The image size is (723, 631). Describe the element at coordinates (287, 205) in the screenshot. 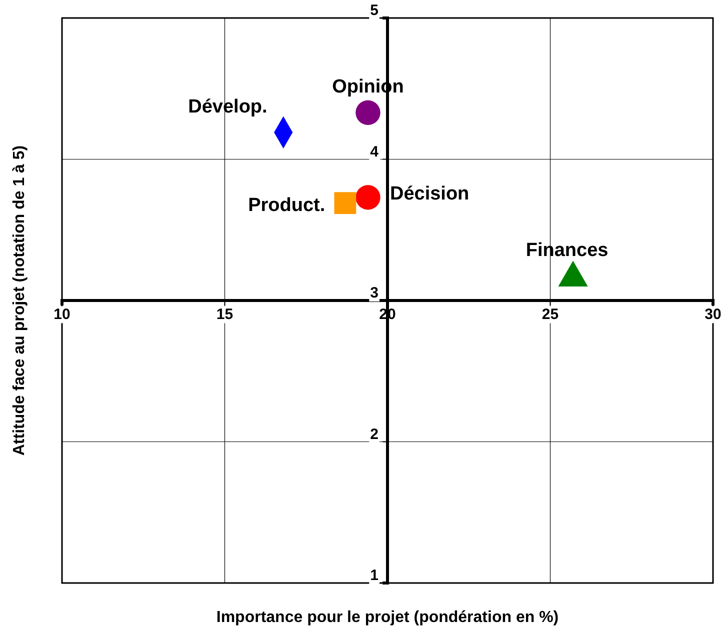

I see `series-label: Product.` at that location.